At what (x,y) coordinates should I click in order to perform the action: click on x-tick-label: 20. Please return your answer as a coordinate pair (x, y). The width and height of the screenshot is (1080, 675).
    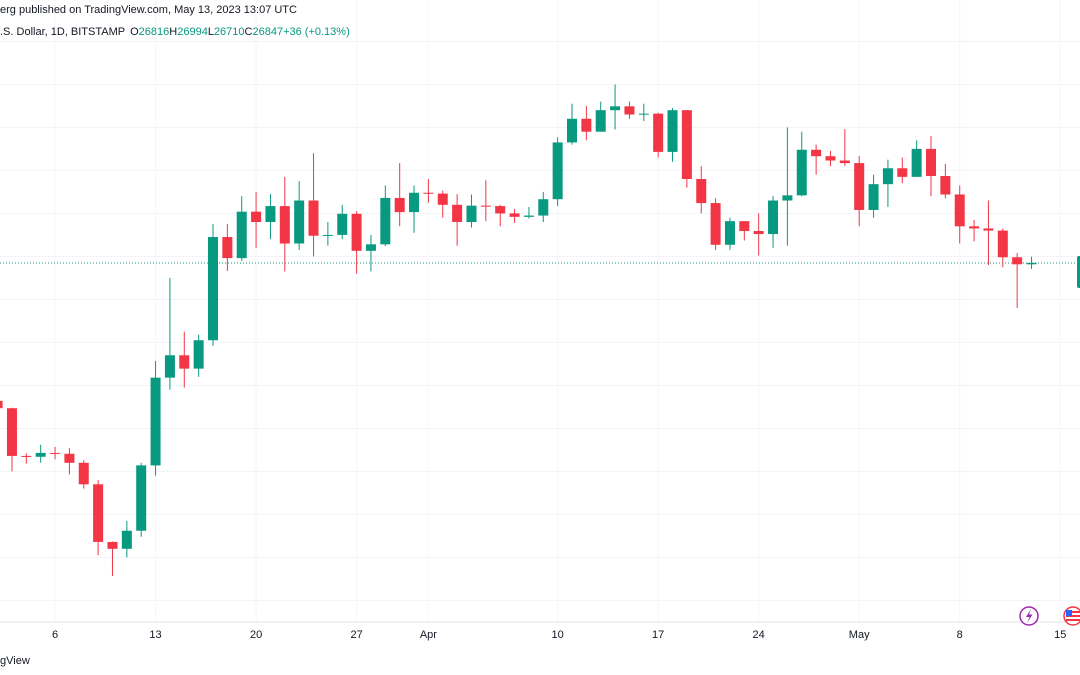
    Looking at the image, I should click on (256, 635).